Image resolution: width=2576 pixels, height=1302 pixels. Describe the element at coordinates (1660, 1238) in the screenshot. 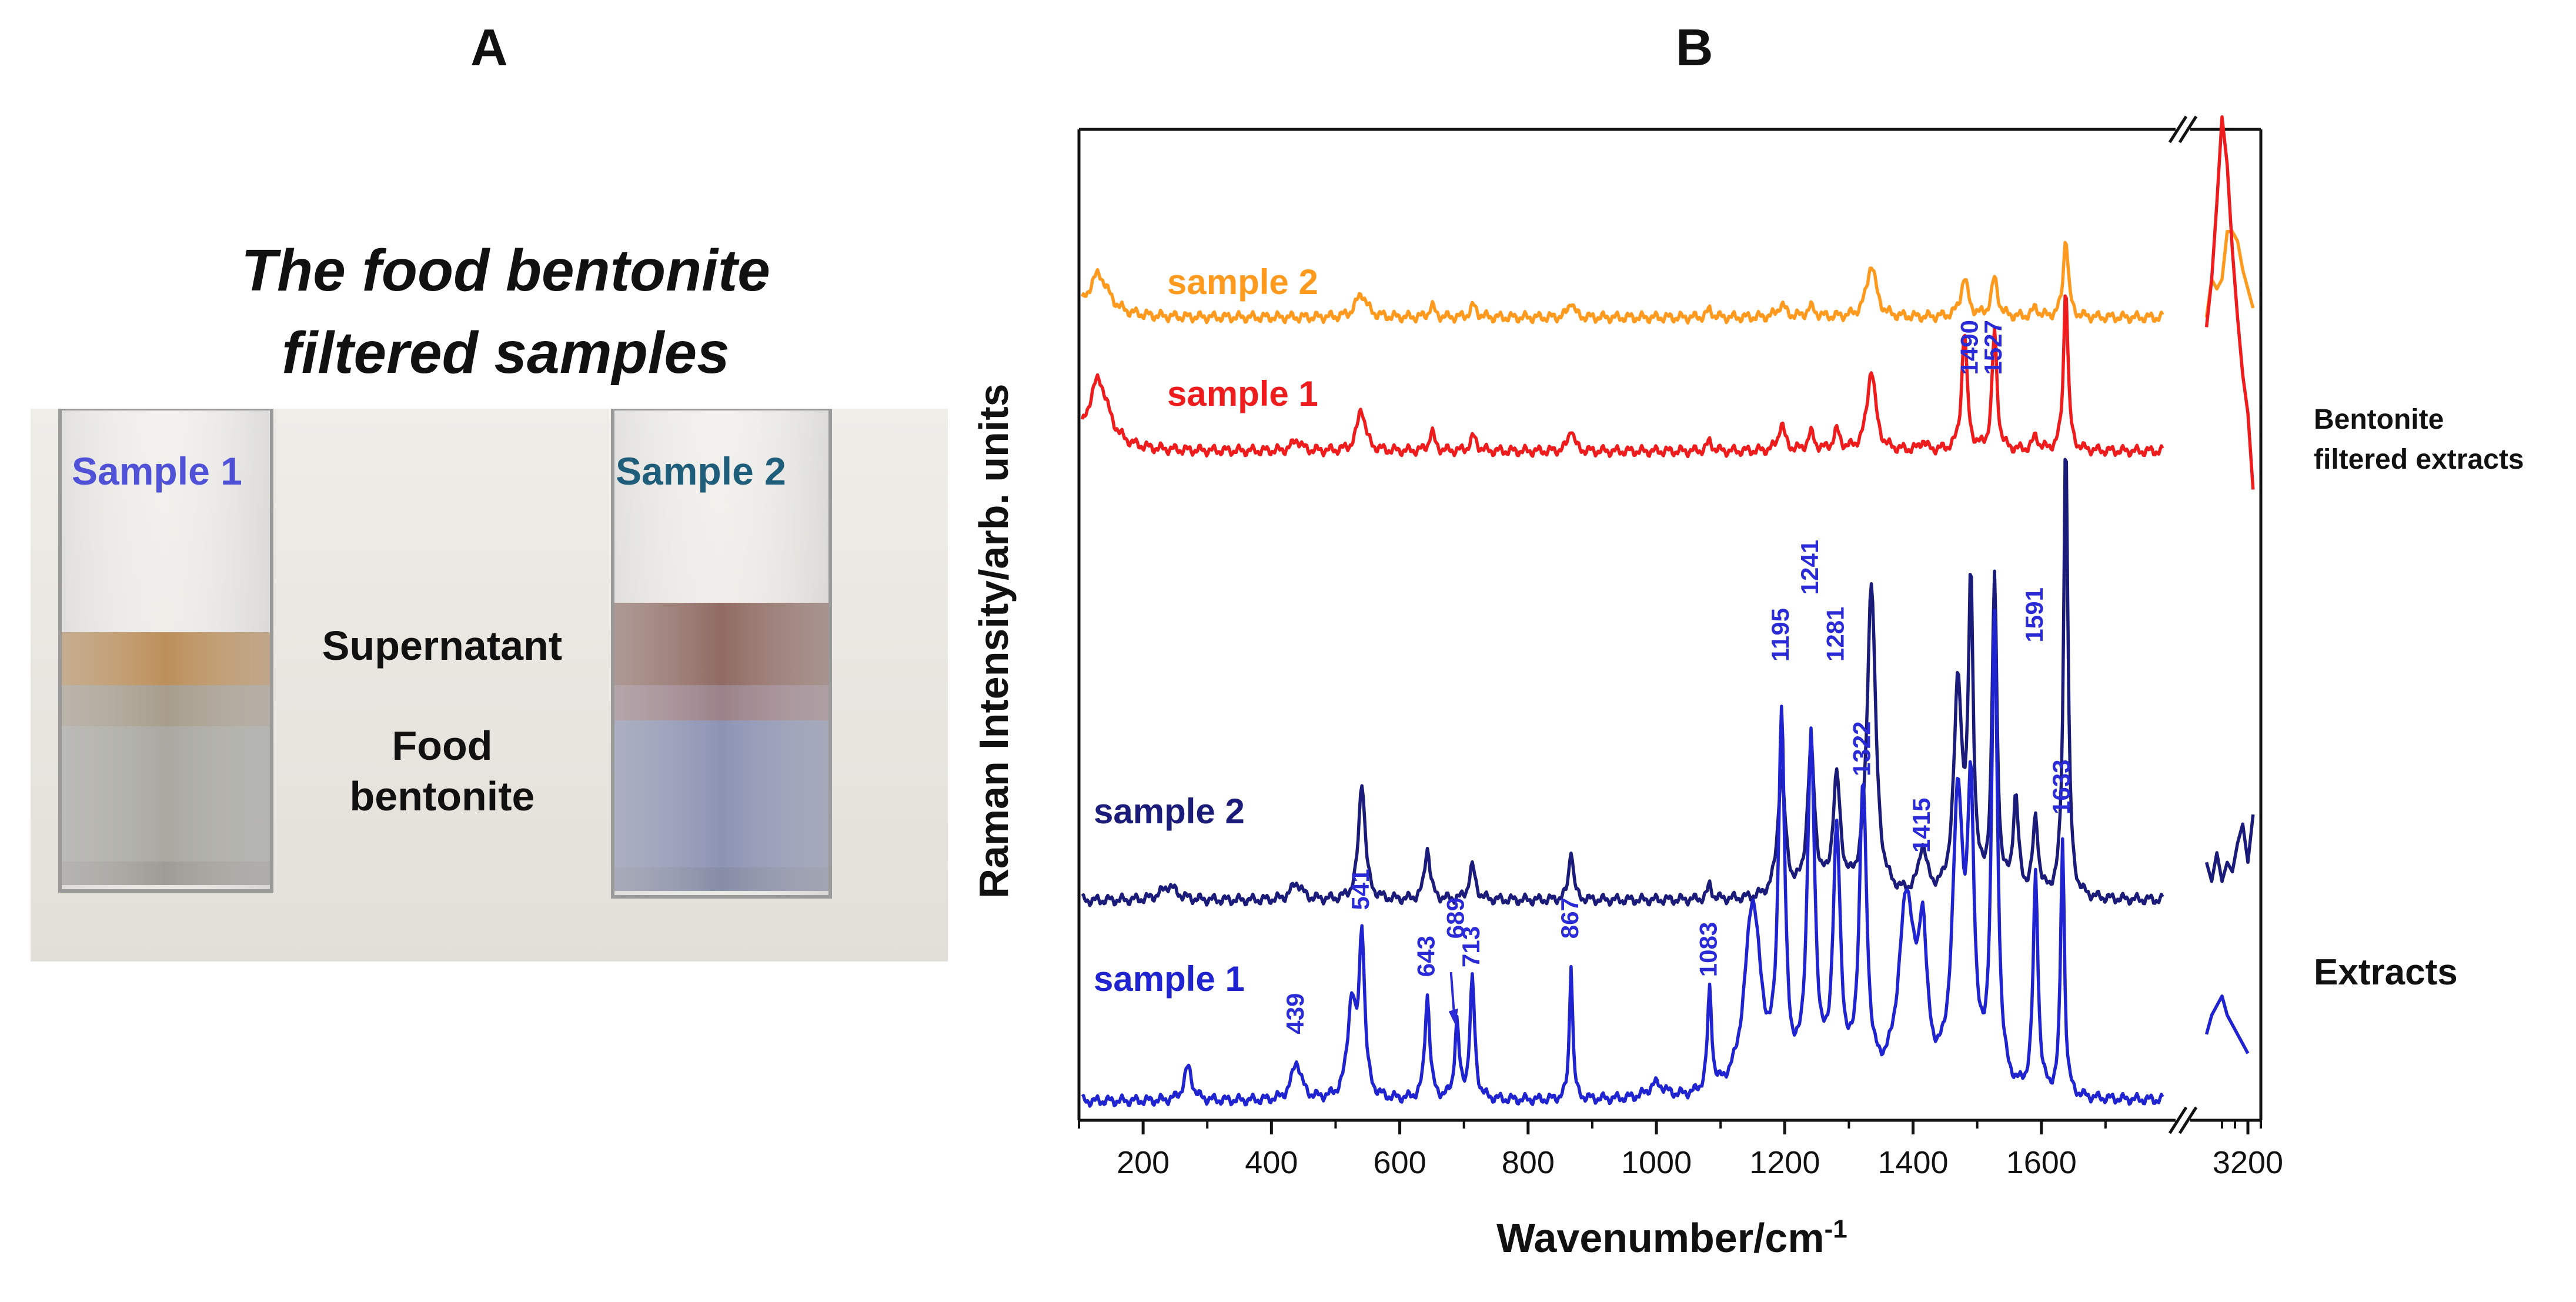

I see `x-axis-label-text: Wavenumber/cm` at that location.